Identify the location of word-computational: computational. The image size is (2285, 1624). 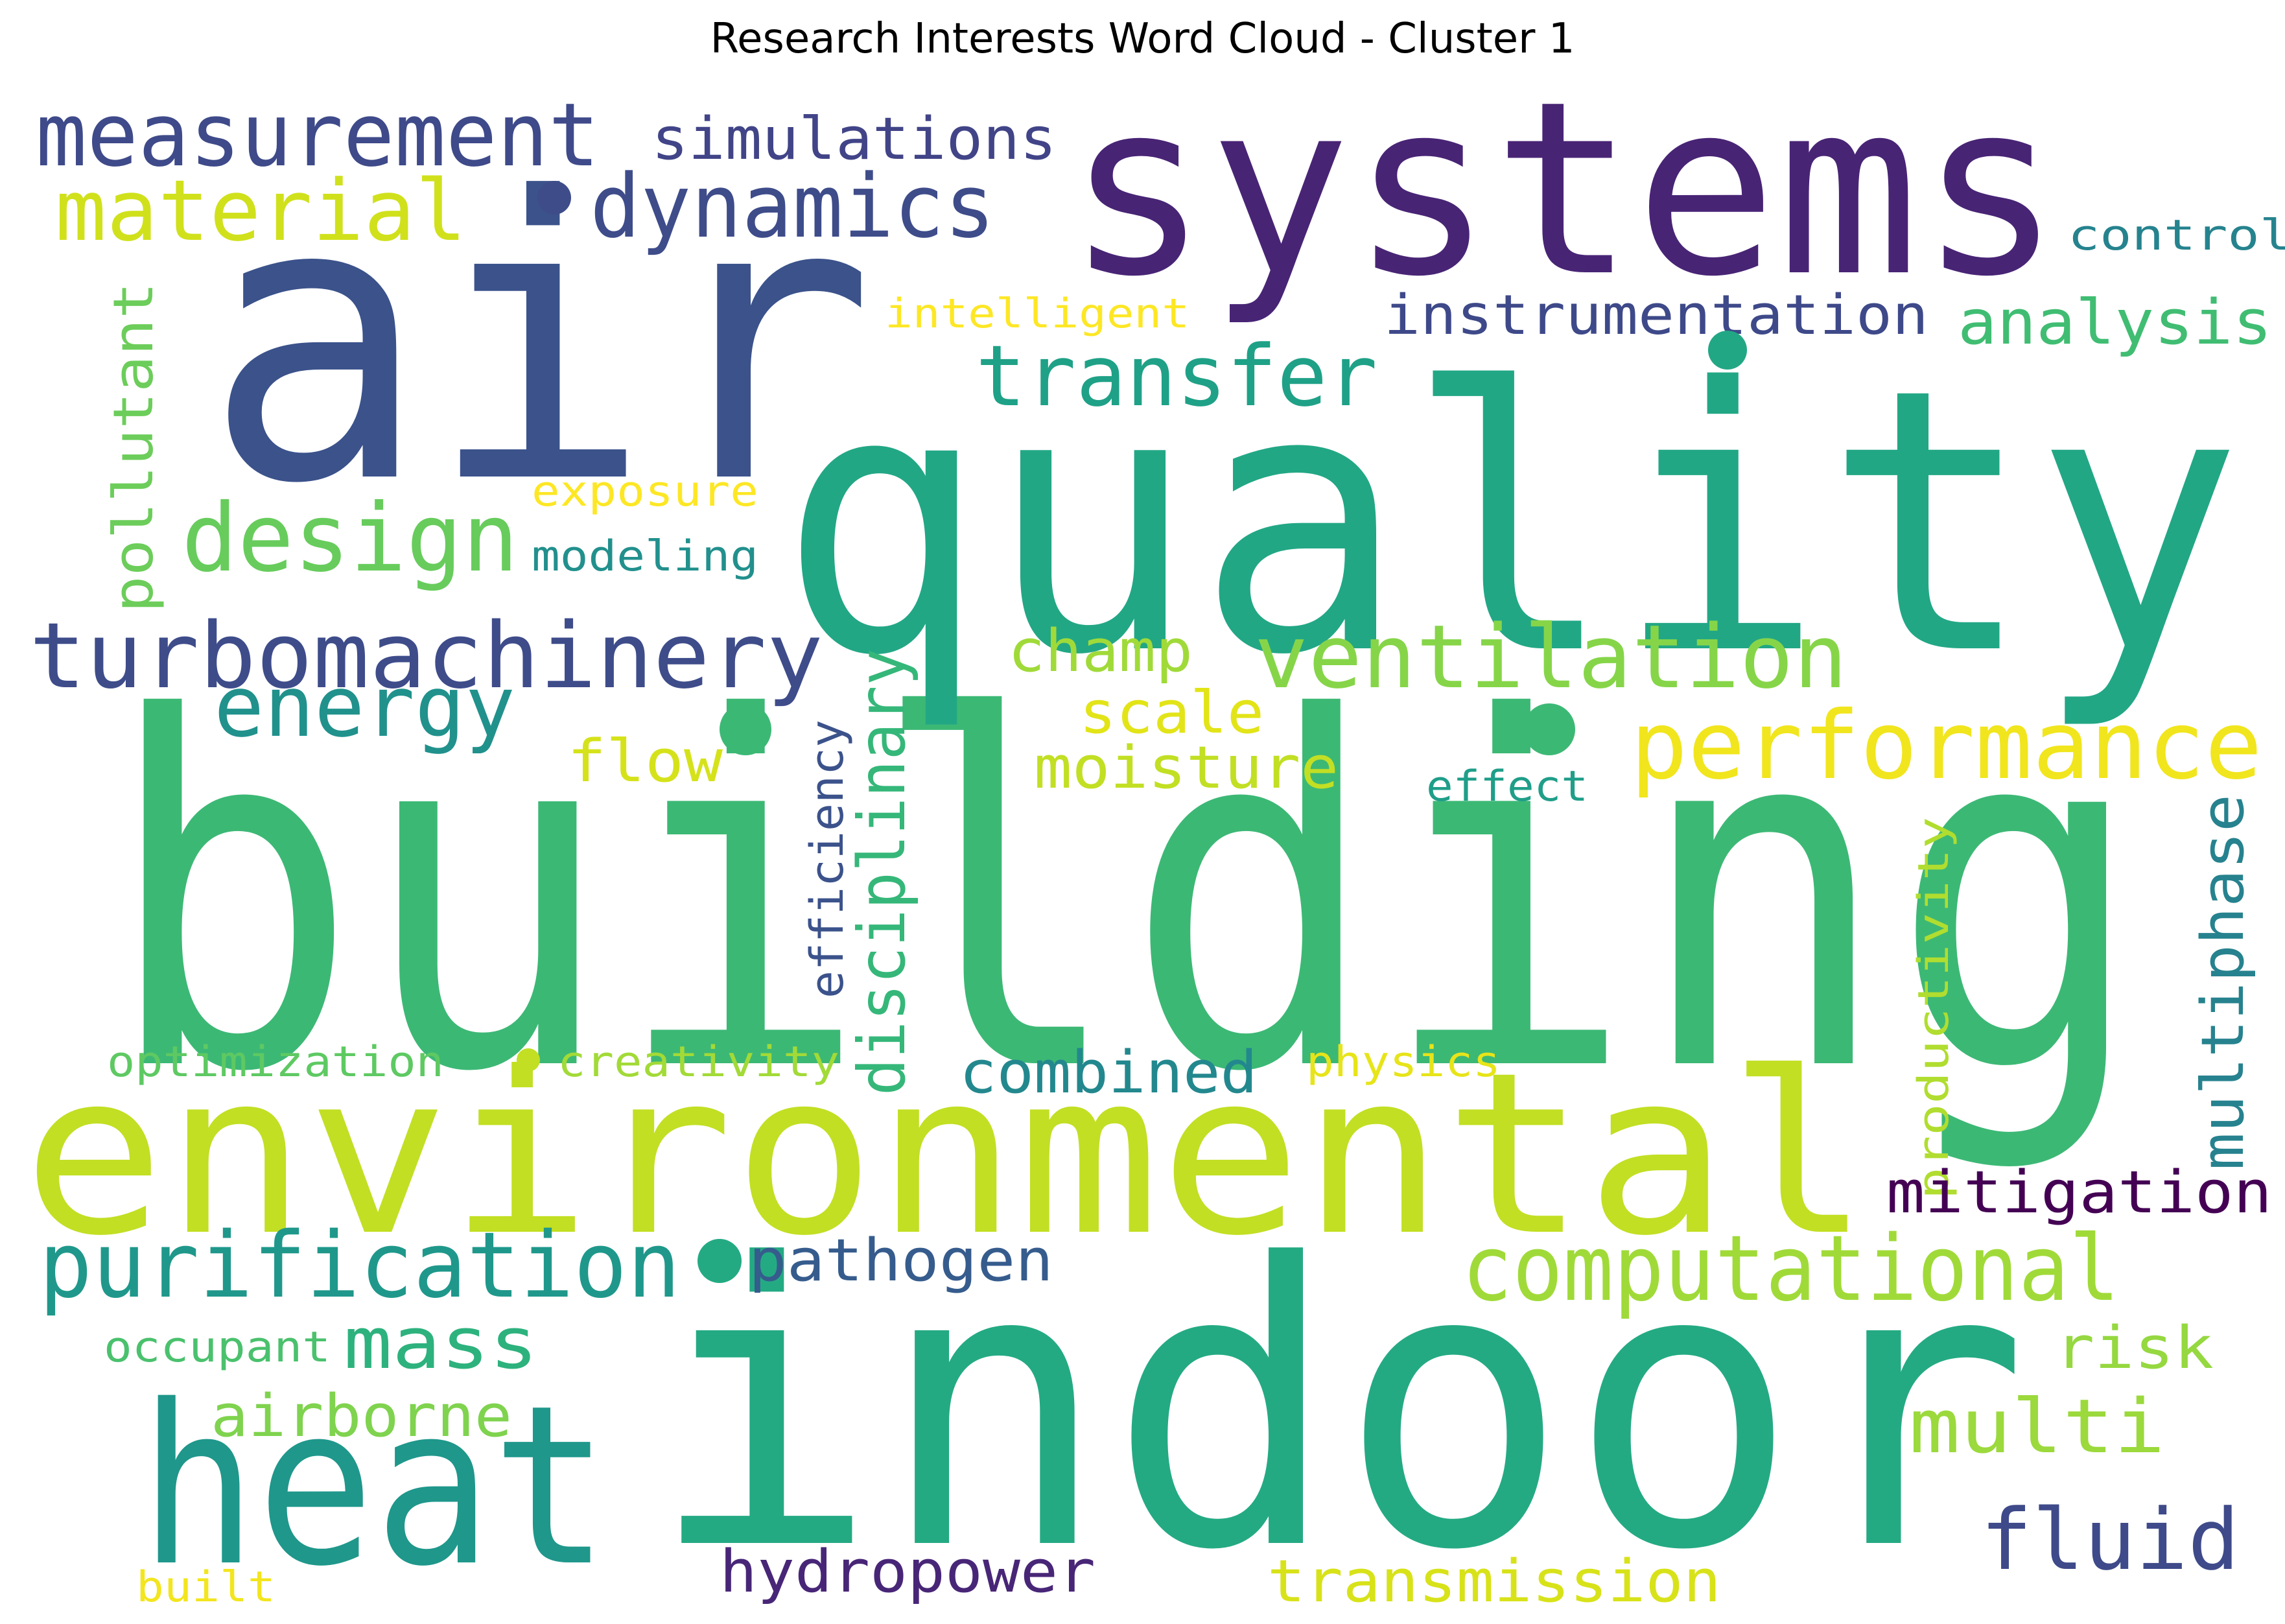
(1791, 1269).